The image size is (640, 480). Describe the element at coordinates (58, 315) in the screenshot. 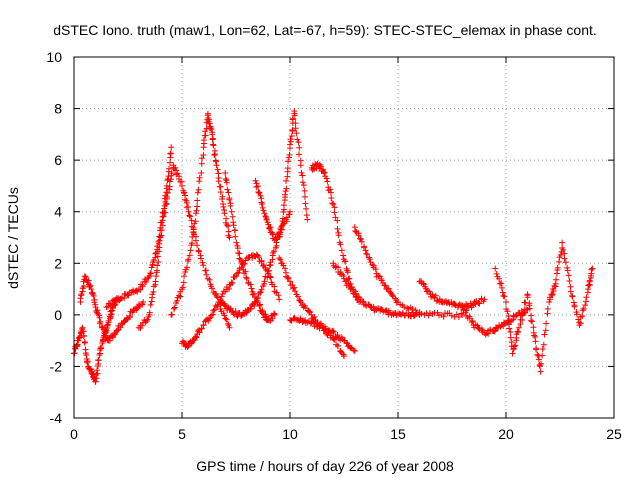

I see `y-tick-label: 0` at that location.